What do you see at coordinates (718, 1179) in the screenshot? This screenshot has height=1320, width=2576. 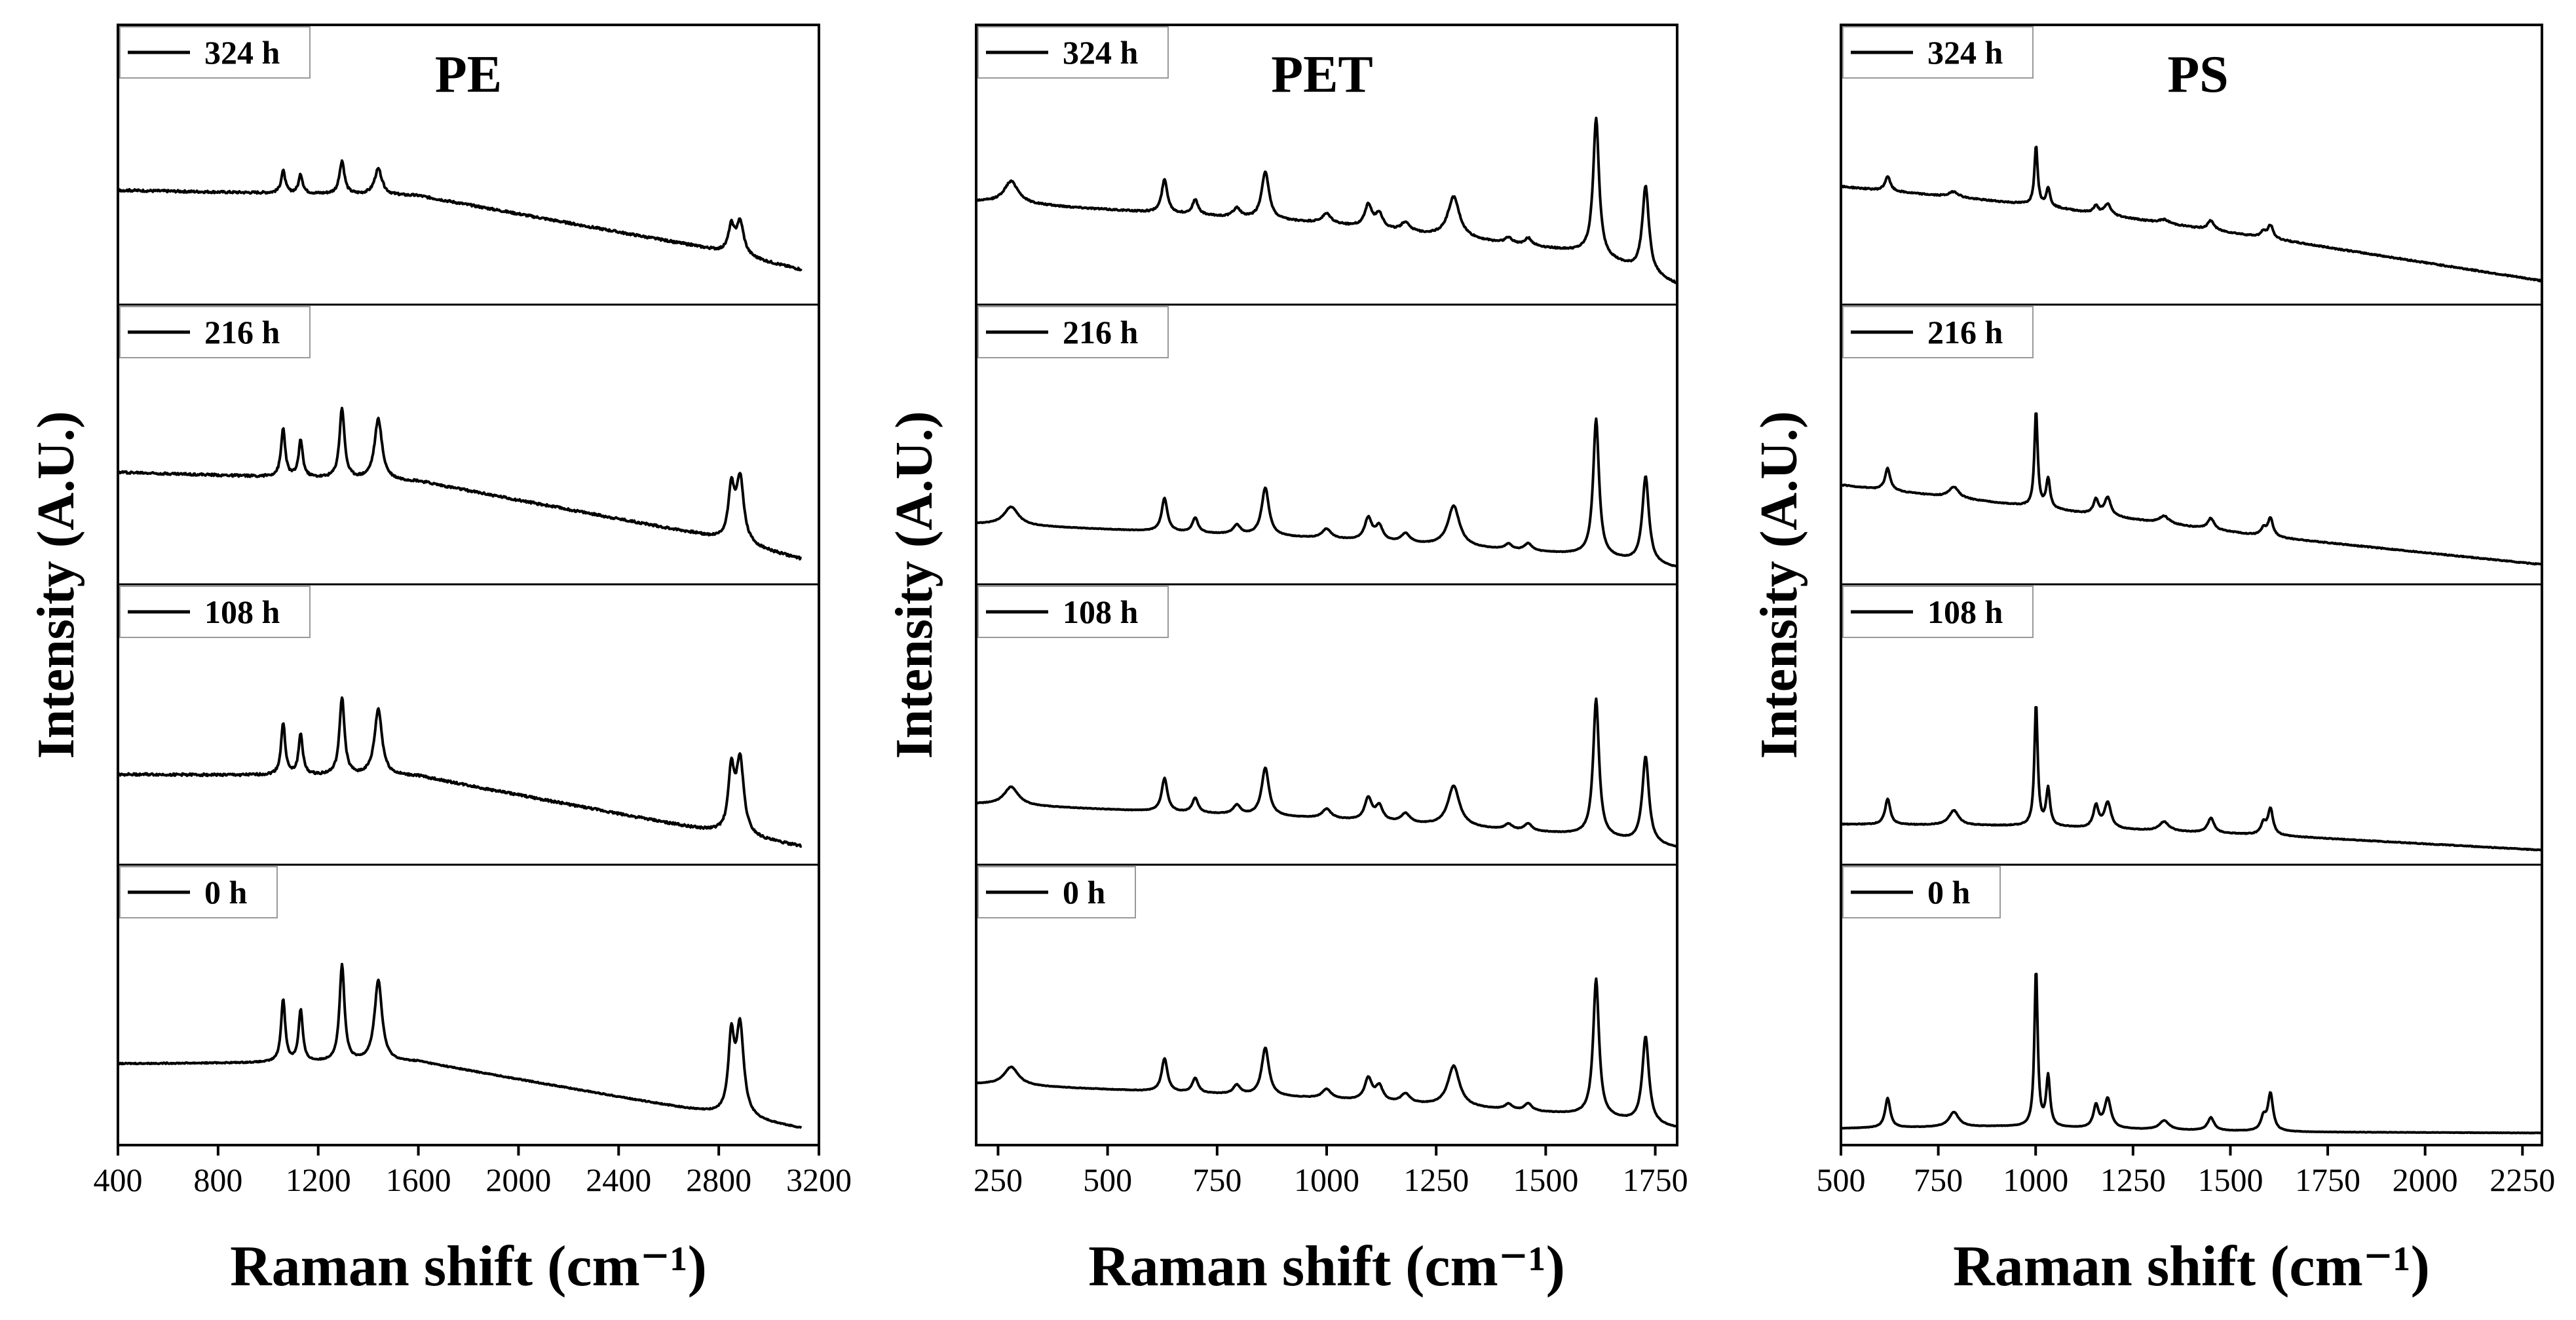 I see `x-tick-label: 2800` at bounding box center [718, 1179].